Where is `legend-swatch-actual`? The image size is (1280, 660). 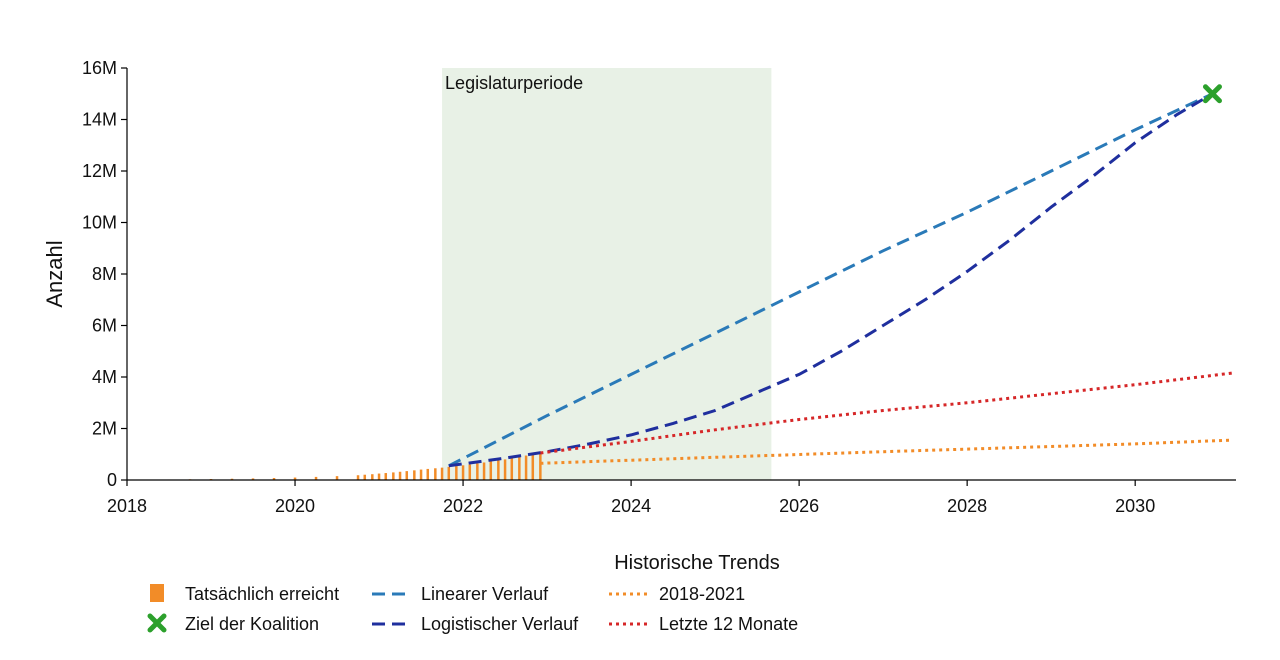 legend-swatch-actual is located at coordinates (157, 593).